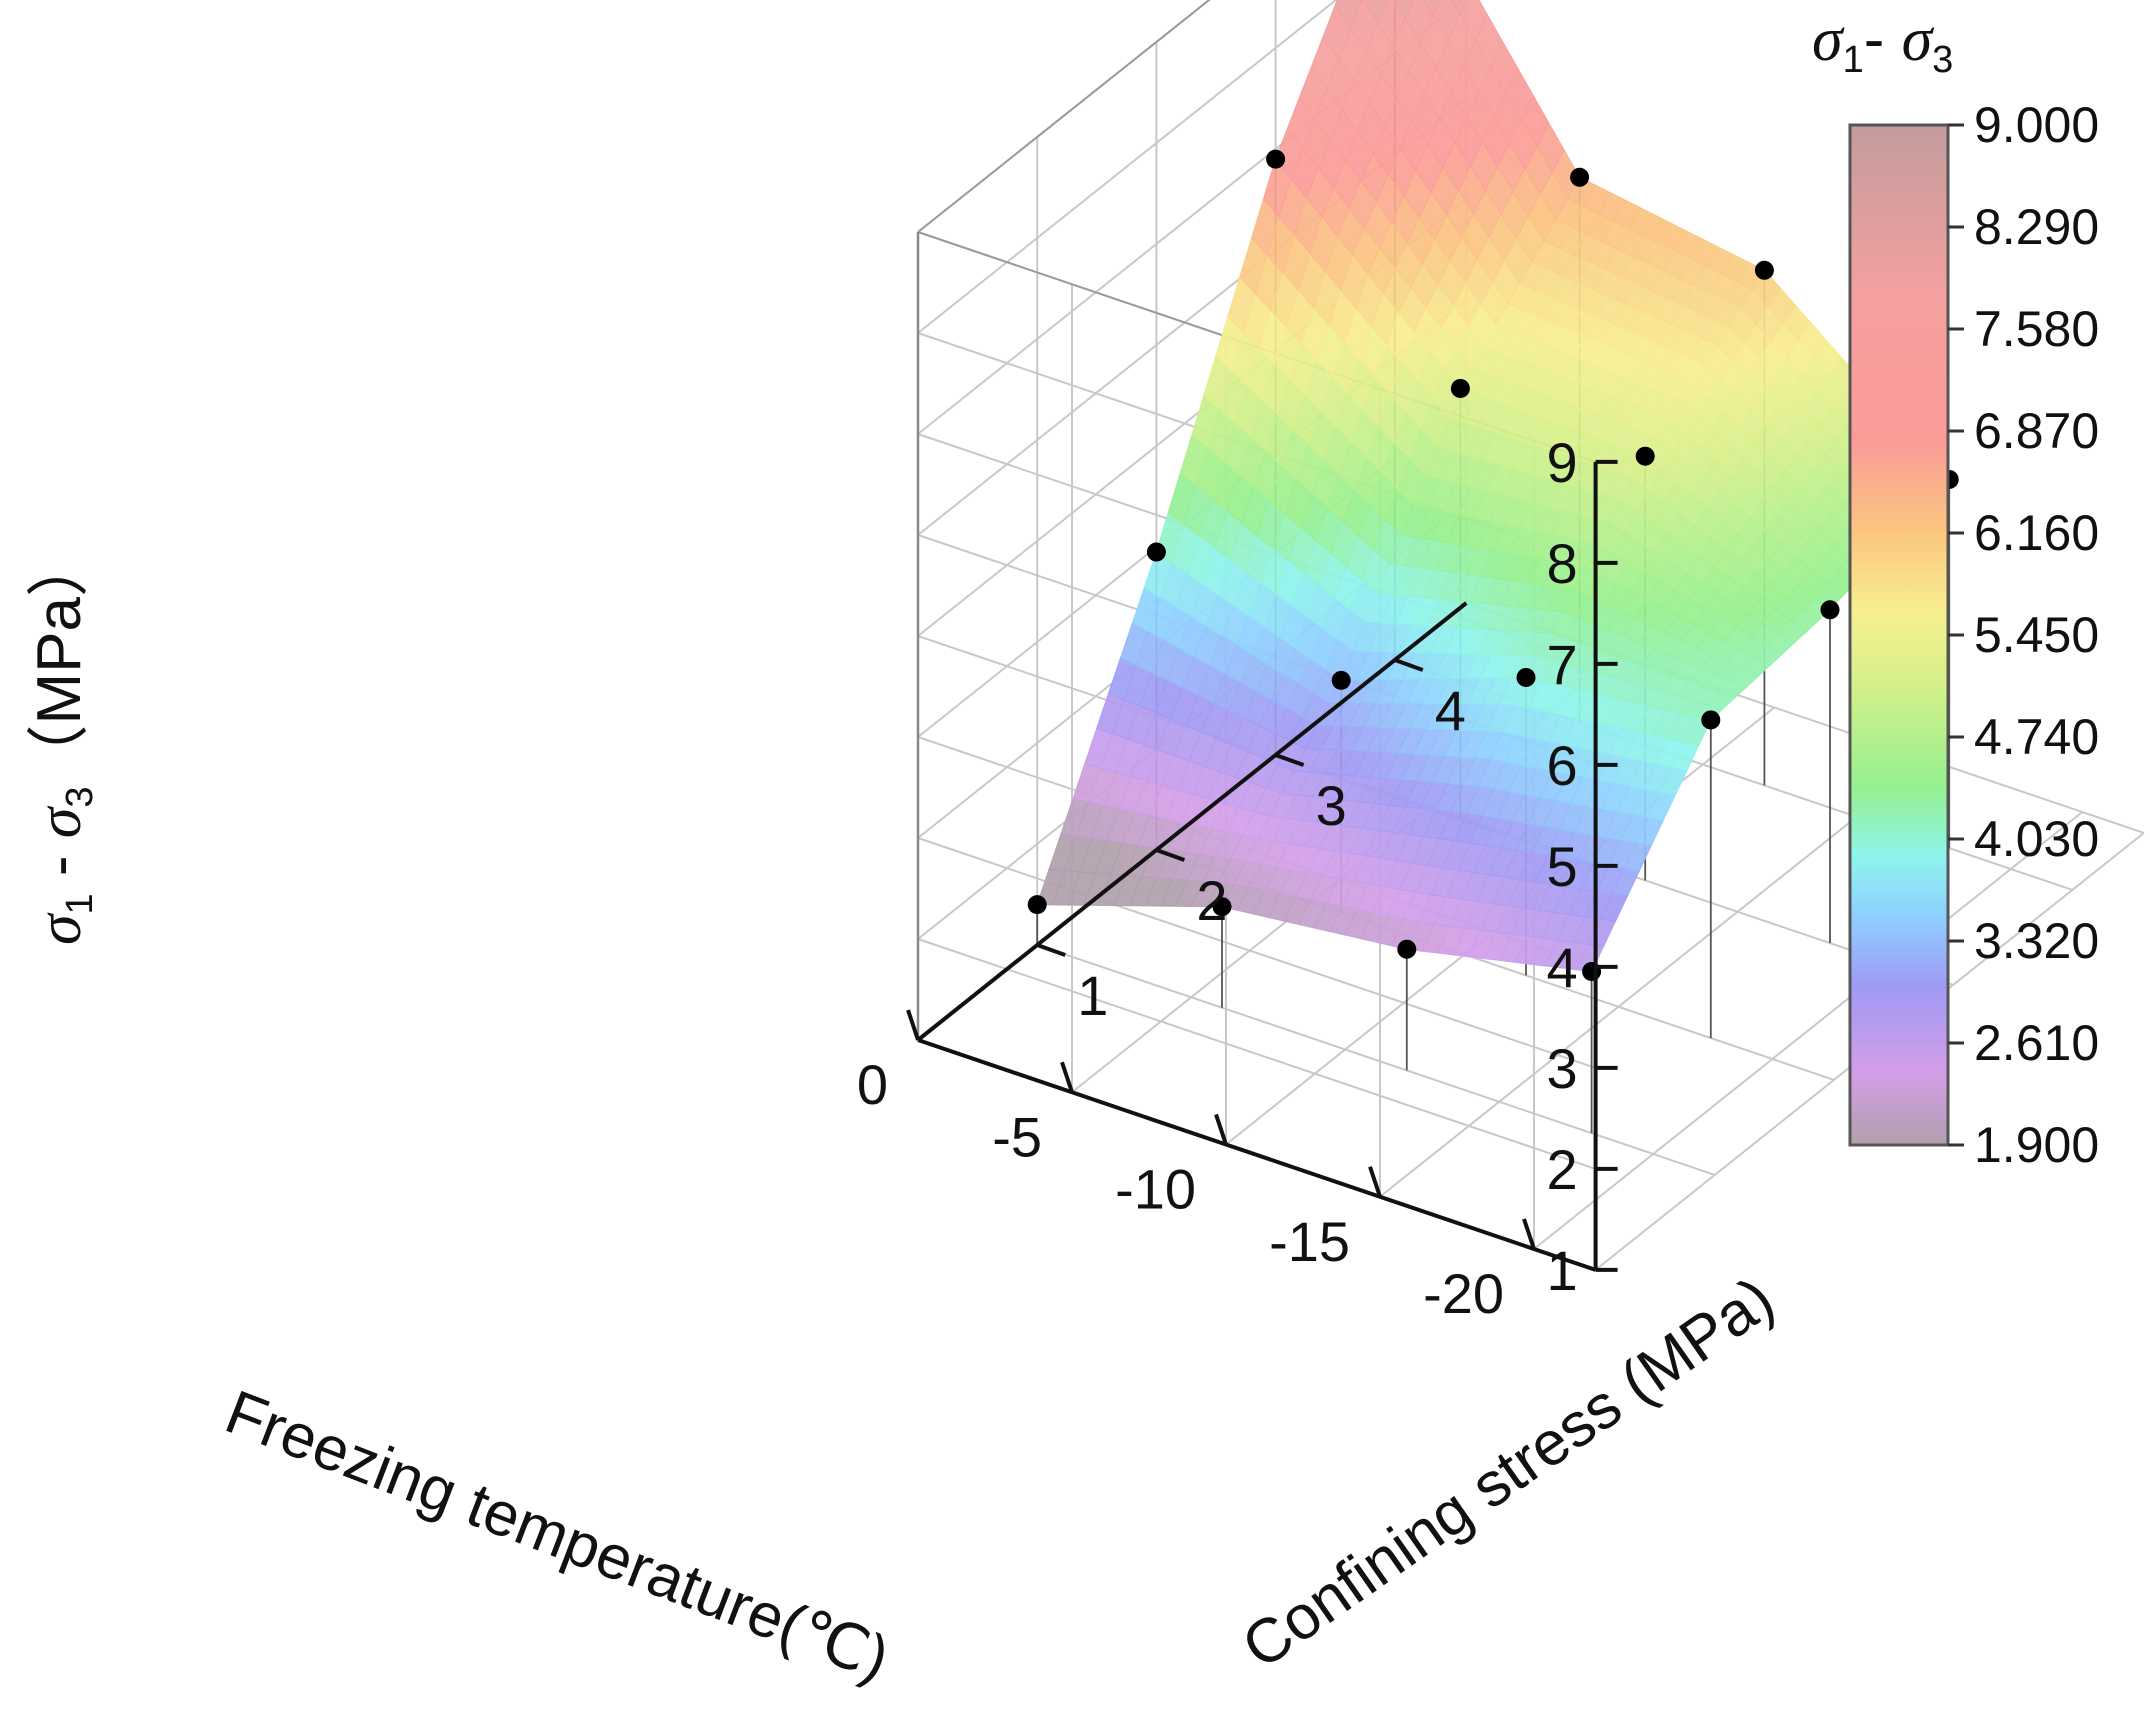 The image size is (2150, 1716). What do you see at coordinates (2036, 533) in the screenshot?
I see `colorbar-tick-label: 6.160` at bounding box center [2036, 533].